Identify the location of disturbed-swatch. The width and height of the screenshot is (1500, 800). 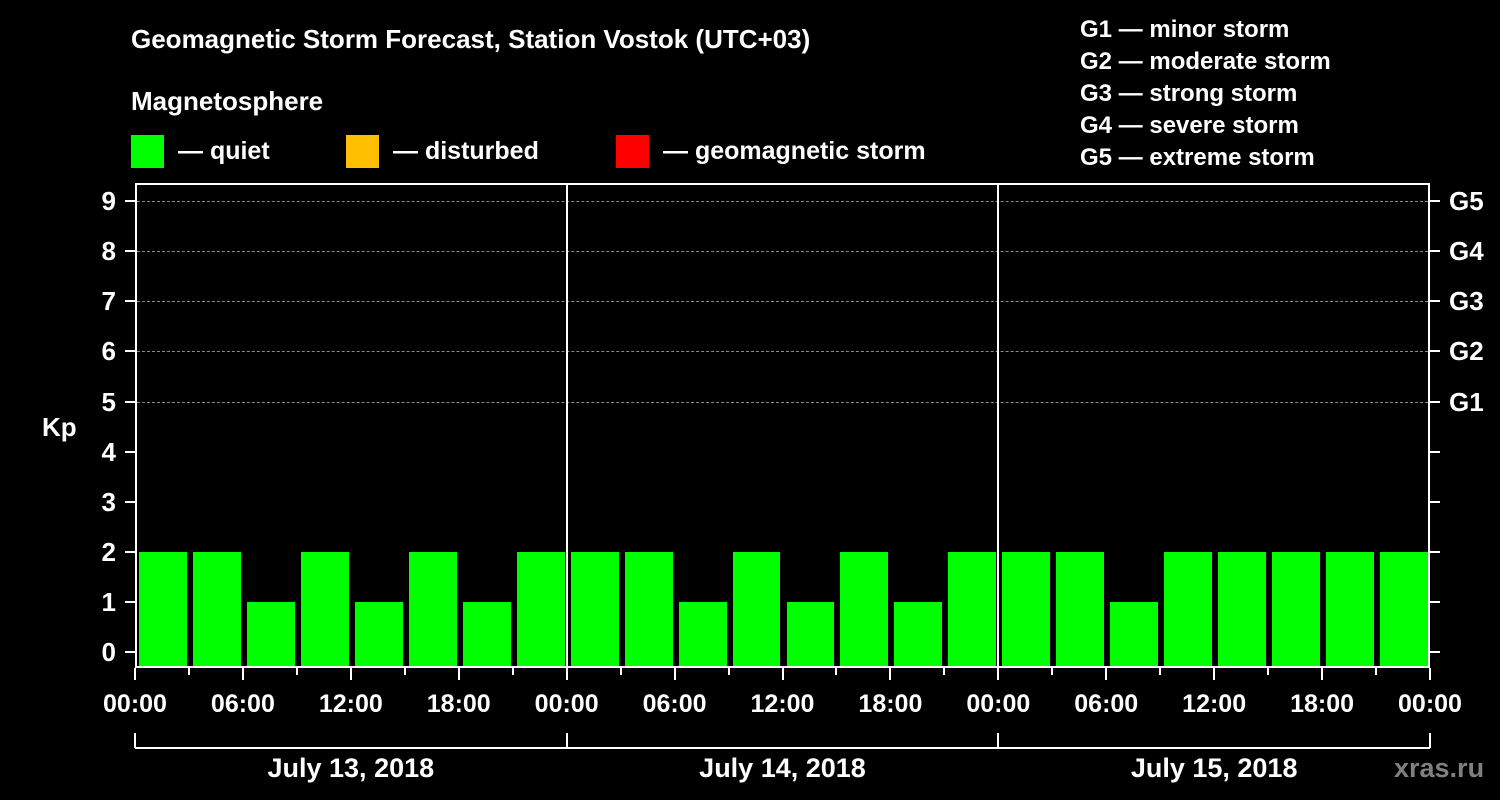
(362, 151).